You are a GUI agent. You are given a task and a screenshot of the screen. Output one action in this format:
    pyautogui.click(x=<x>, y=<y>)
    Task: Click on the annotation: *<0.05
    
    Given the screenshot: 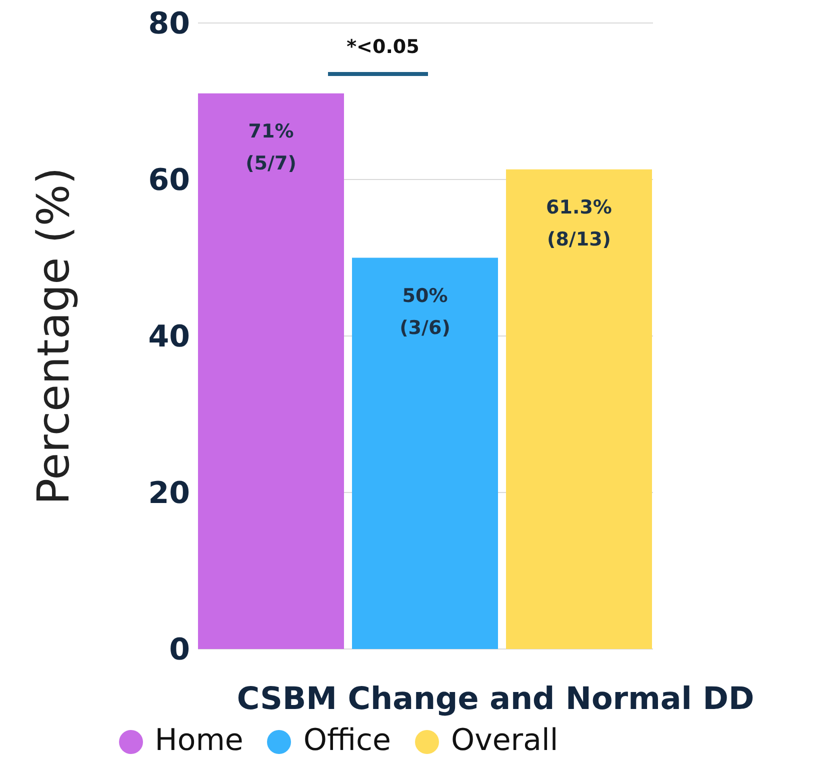 What is the action you would take?
    pyautogui.click(x=383, y=47)
    